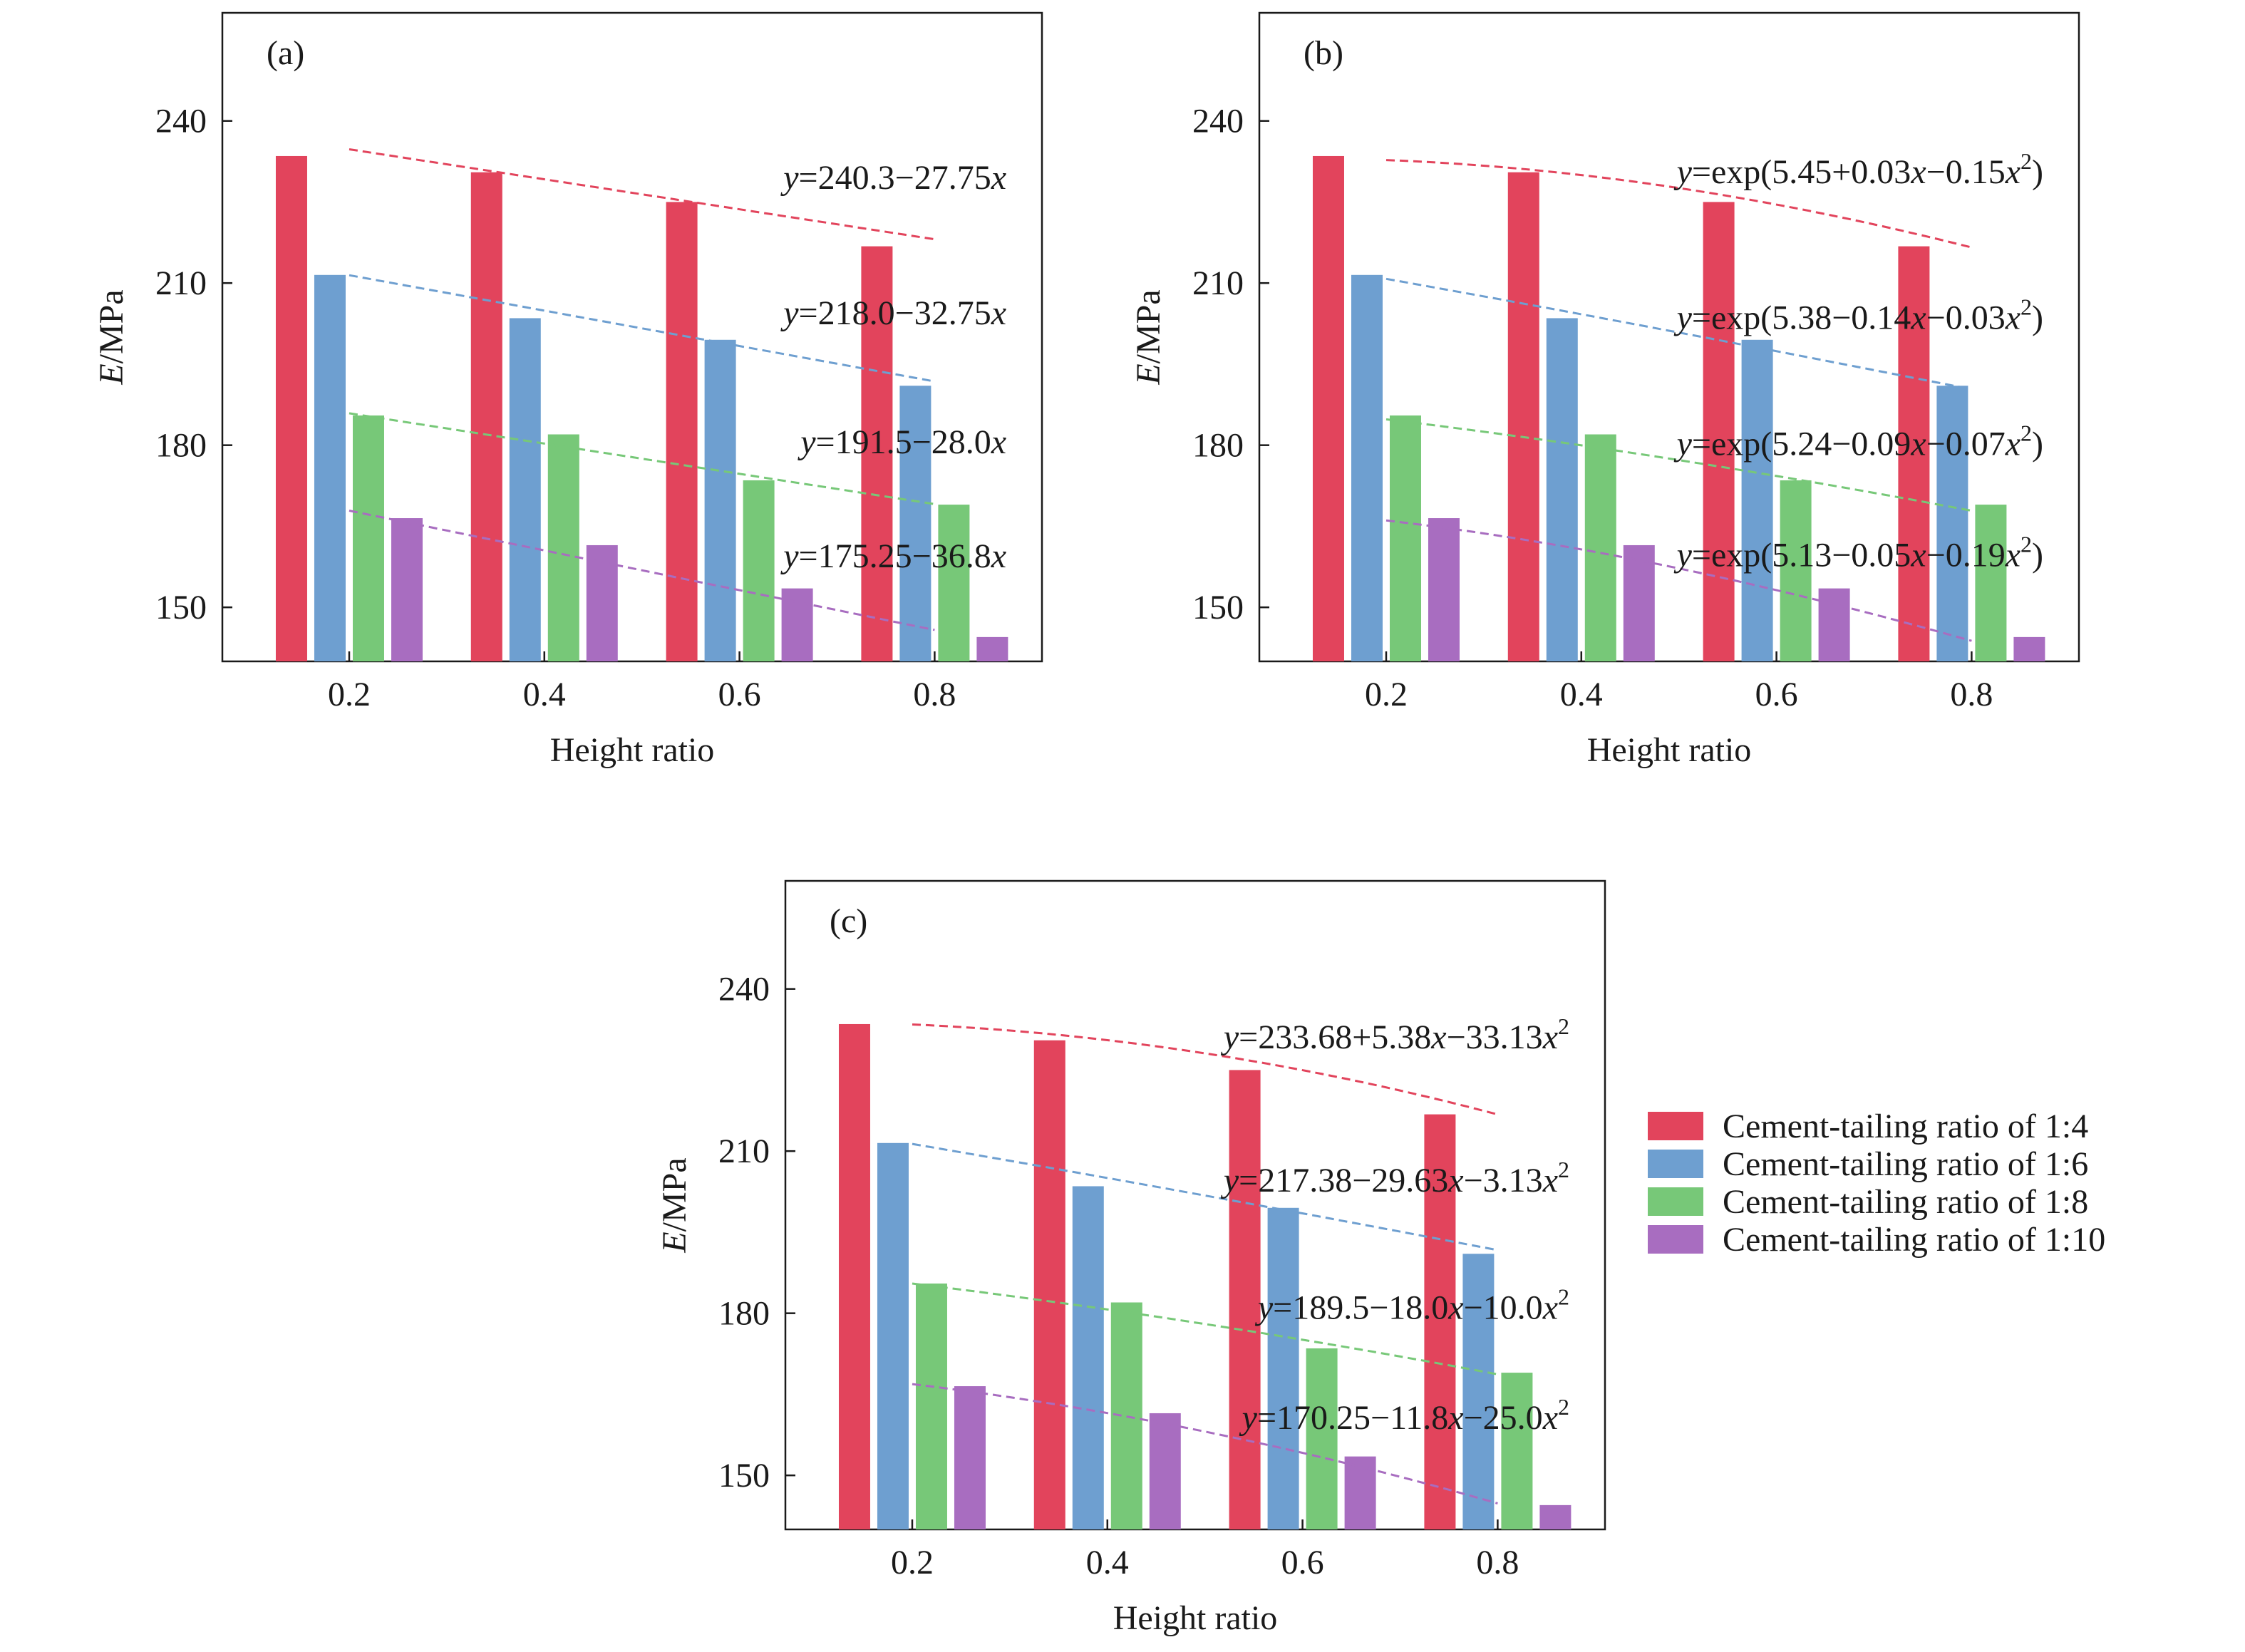 The height and width of the screenshot is (1652, 2245). I want to click on fit-equation: y=233.68+5.38x−33.13x2, so click(1394, 1034).